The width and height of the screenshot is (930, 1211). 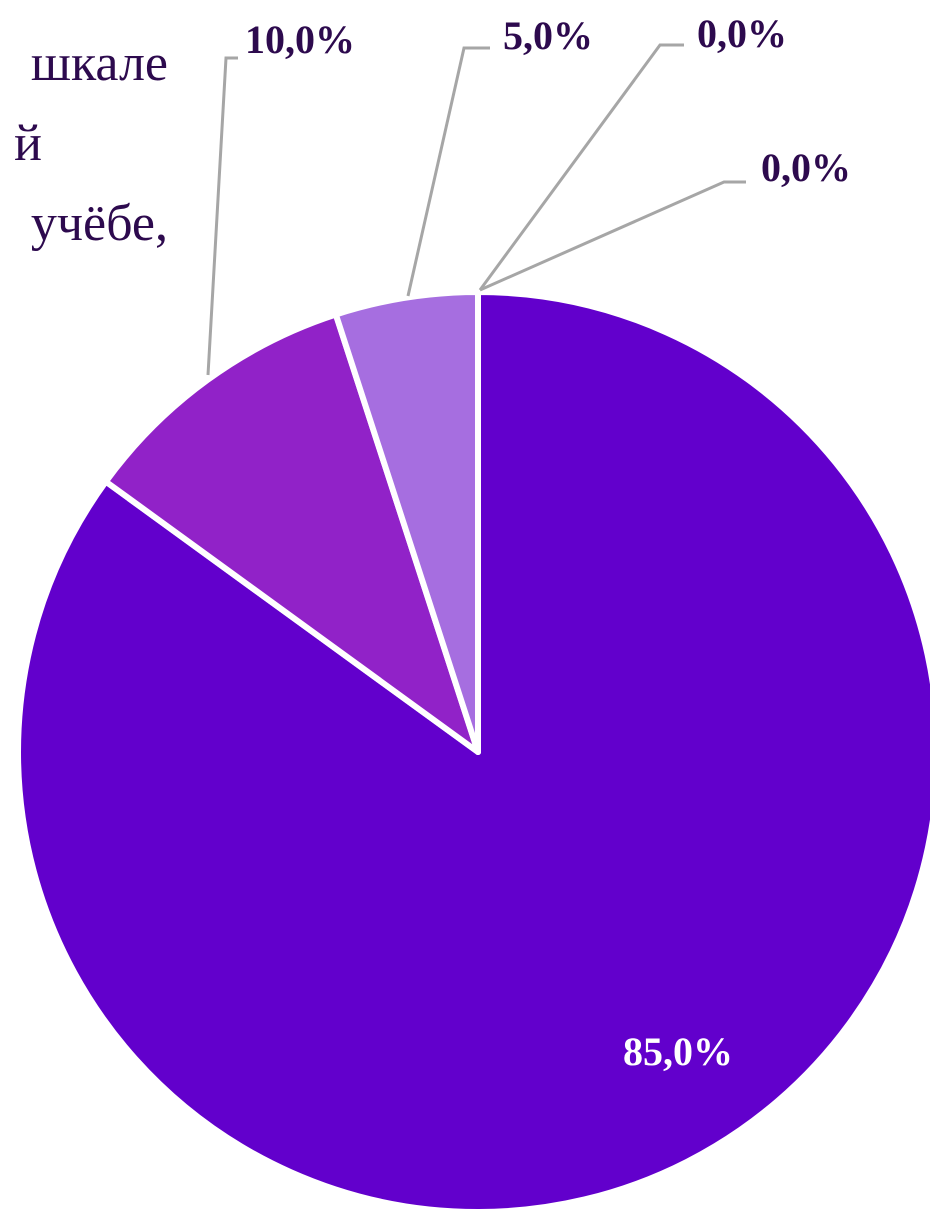 I want to click on title-line: шкале, so click(x=99, y=63).